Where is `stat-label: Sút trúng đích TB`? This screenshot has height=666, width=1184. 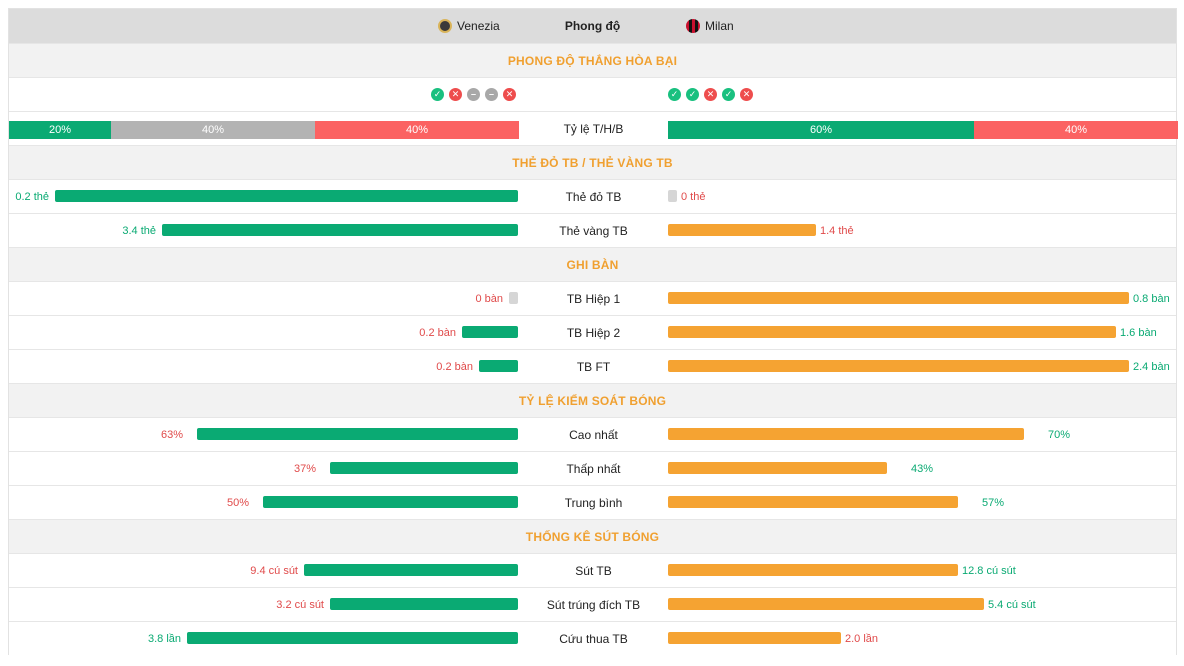
stat-label: Sút trúng đích TB is located at coordinates (593, 604).